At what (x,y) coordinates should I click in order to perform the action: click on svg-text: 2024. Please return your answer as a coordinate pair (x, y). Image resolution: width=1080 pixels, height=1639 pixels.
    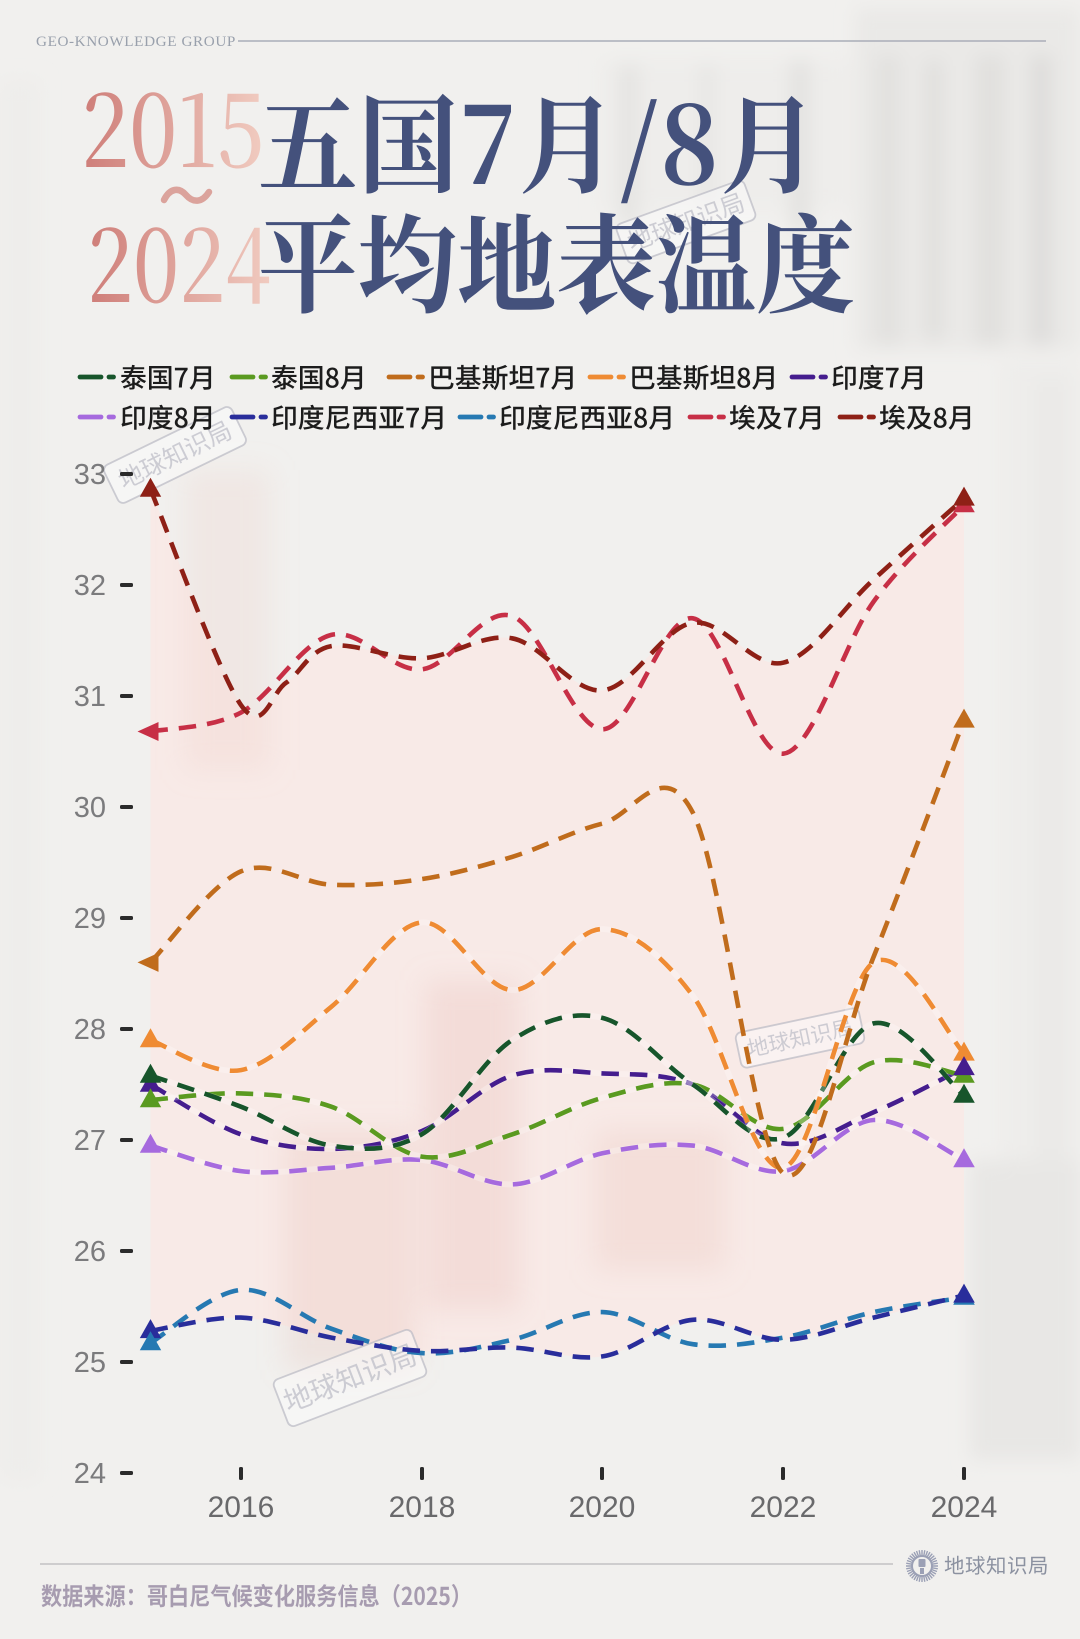
    Looking at the image, I should click on (964, 1507).